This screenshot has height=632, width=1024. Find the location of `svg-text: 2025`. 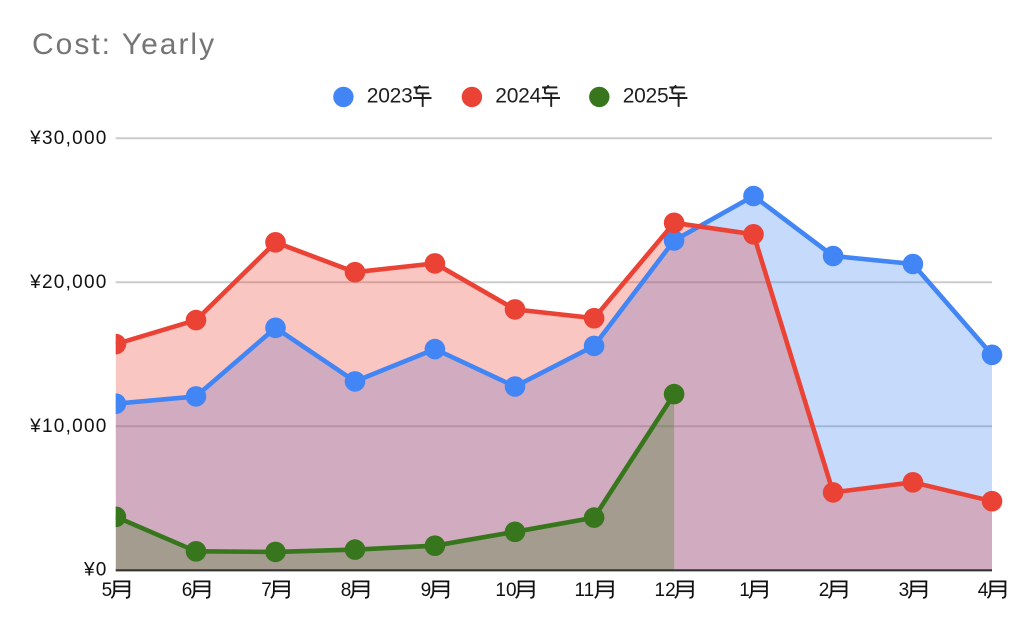

svg-text: 2025 is located at coordinates (646, 95).